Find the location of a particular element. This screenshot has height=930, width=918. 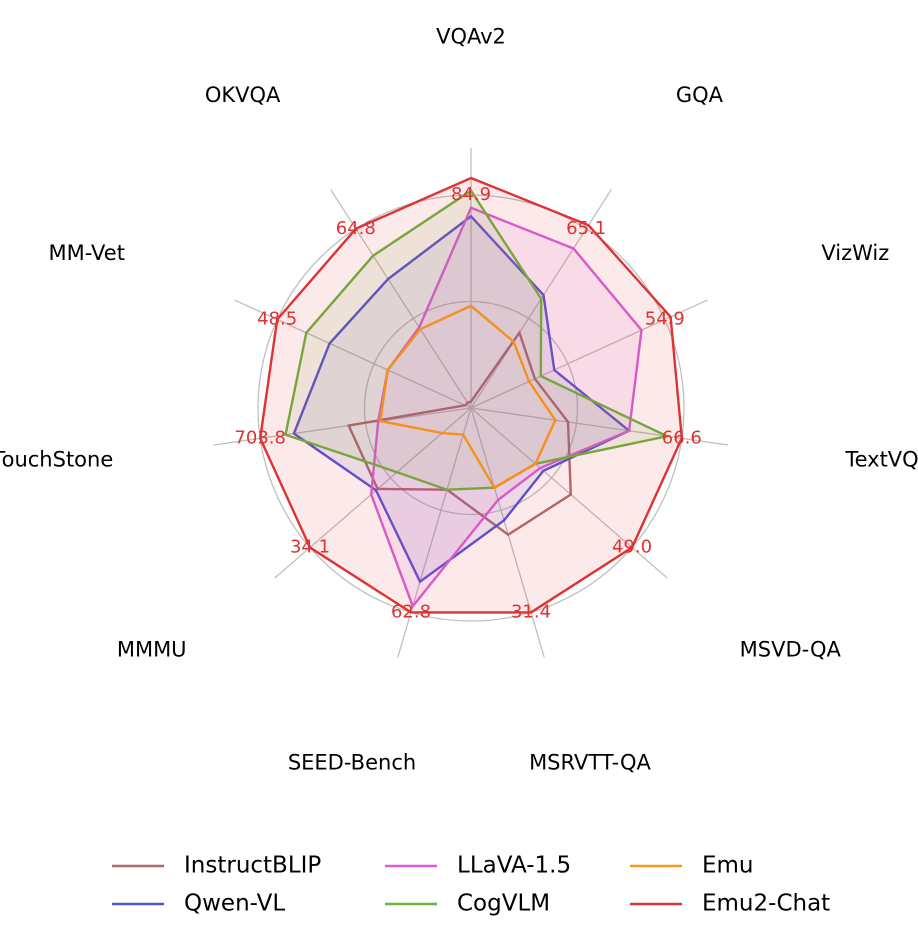

axis-label-msrvtt-qa: MSRVTT-QA is located at coordinates (590, 763).